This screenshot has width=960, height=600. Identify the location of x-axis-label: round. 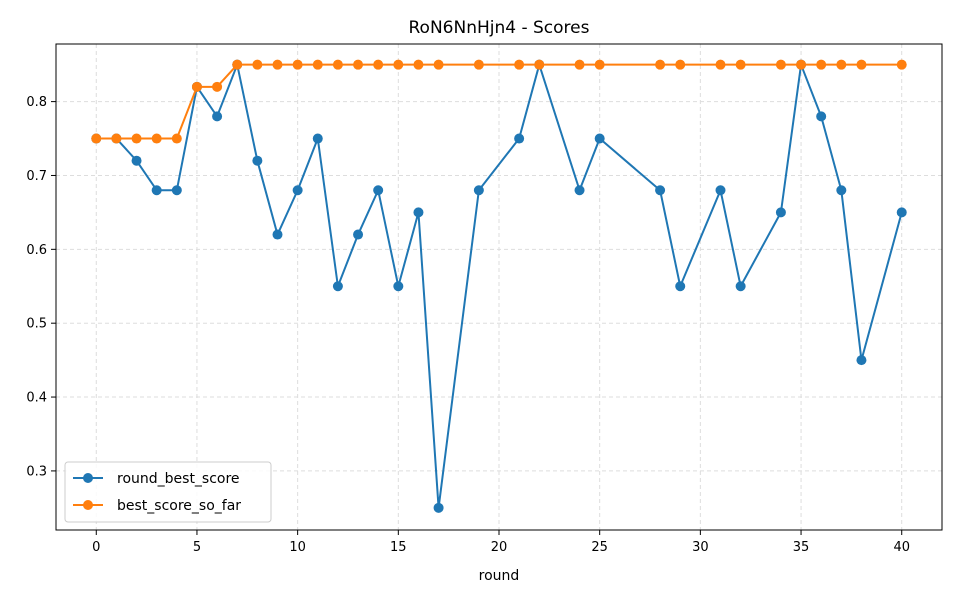
(499, 576).